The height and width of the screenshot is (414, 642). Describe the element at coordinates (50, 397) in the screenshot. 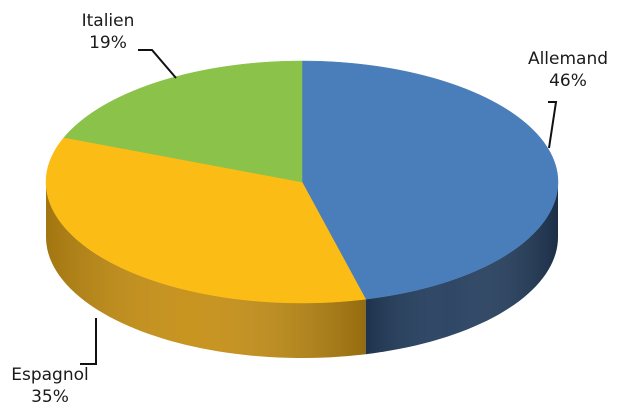

I see `slice-value-espagnol: 35%` at that location.